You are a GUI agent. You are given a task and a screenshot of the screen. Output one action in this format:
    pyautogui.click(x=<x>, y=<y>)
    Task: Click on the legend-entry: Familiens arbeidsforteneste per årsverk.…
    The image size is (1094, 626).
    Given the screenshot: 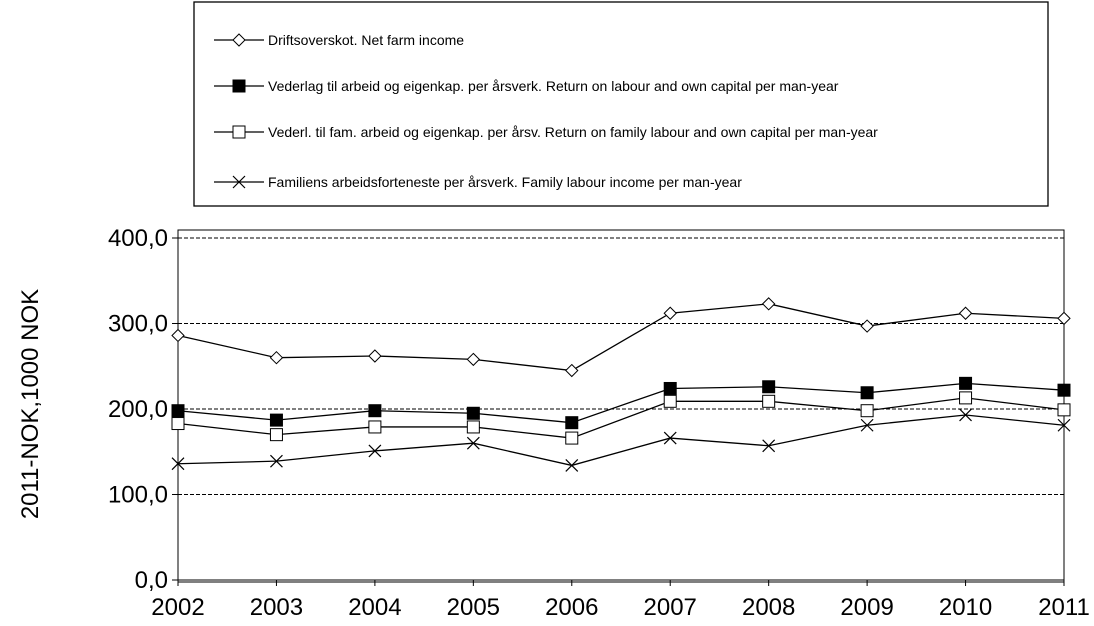 What is the action you would take?
    pyautogui.click(x=478, y=182)
    